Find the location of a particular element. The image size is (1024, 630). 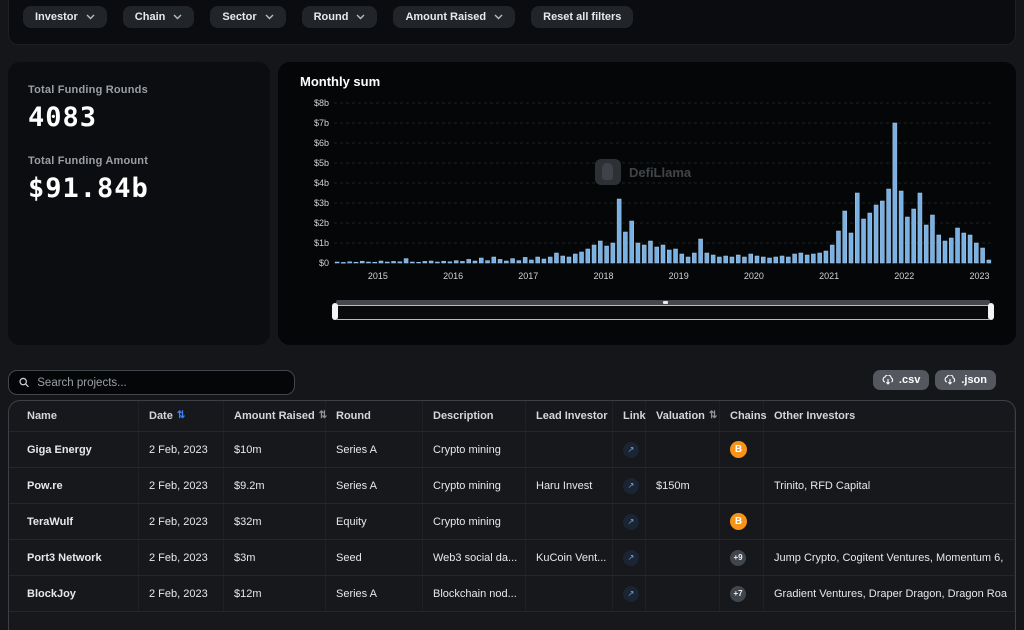

download-json-button: .json is located at coordinates (965, 380).